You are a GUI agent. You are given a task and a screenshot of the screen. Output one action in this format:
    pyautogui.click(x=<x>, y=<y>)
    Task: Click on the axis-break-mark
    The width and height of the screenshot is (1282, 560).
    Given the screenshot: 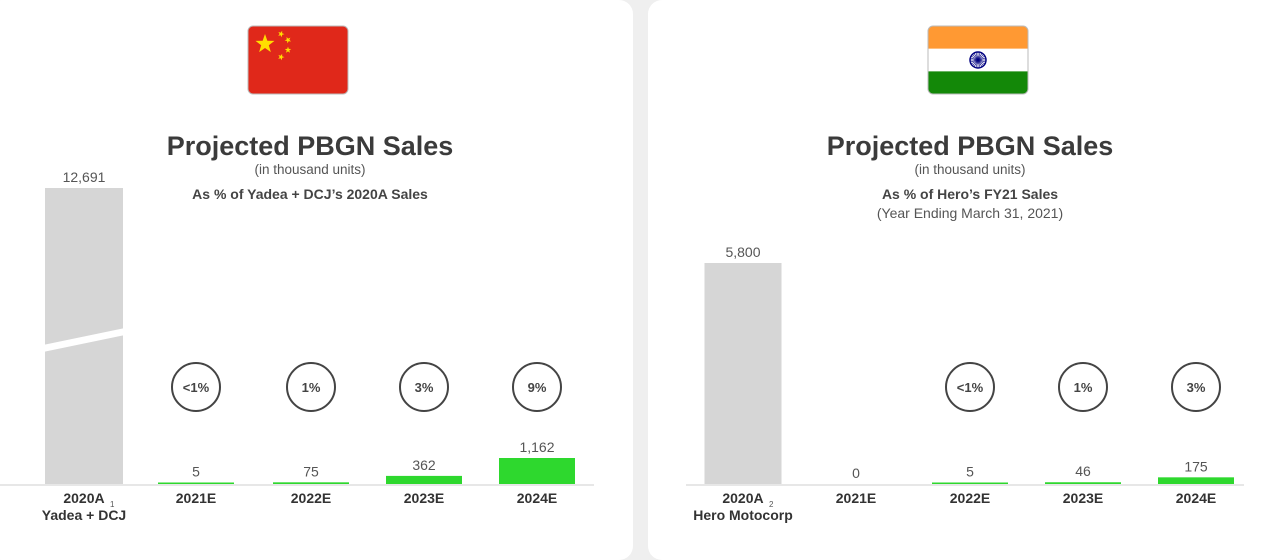 What is the action you would take?
    pyautogui.click(x=84, y=340)
    